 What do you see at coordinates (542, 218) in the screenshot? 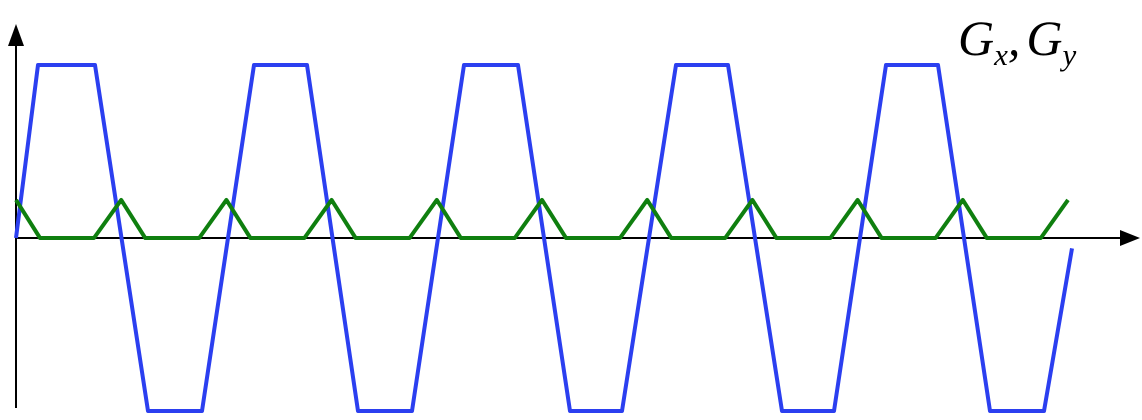
I see `gy-triangle-waveform` at bounding box center [542, 218].